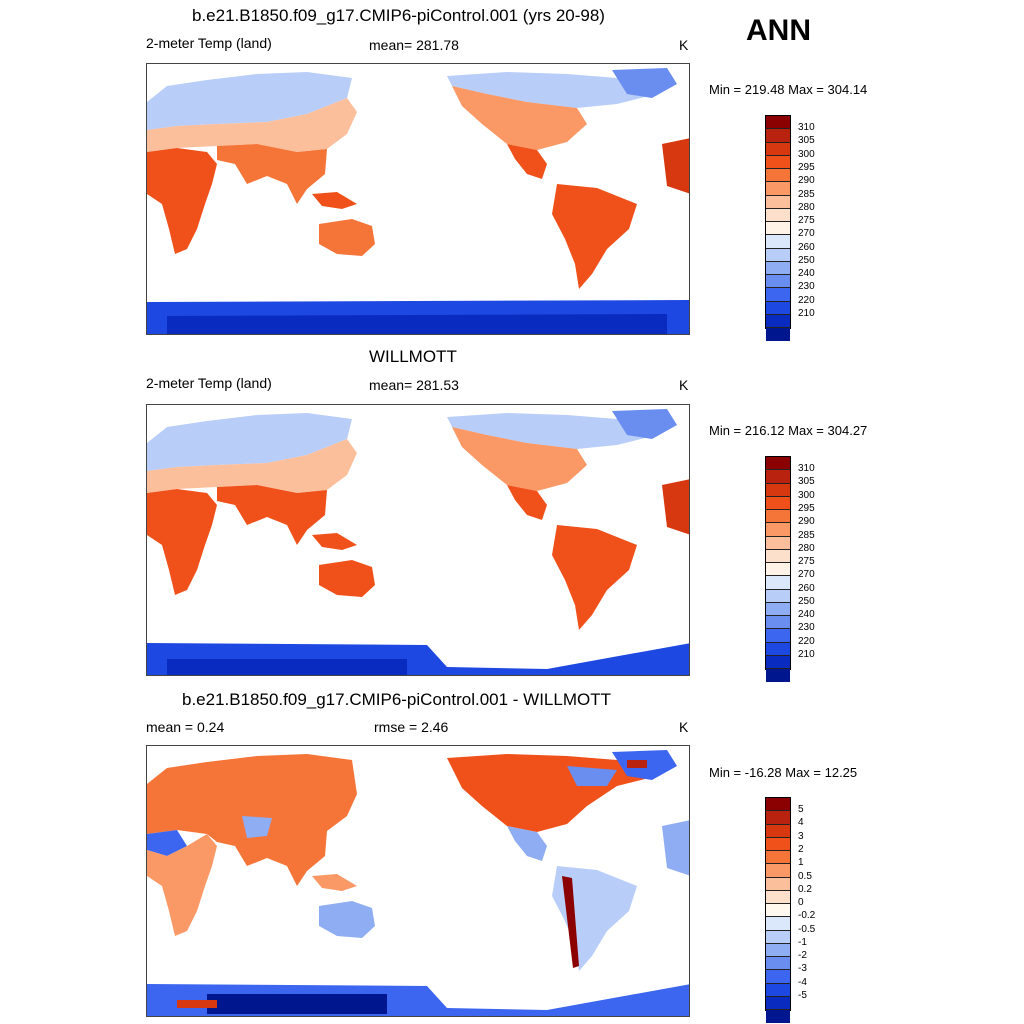 Image resolution: width=1024 pixels, height=1024 pixels. I want to click on colorbar-label: 3, so click(801, 836).